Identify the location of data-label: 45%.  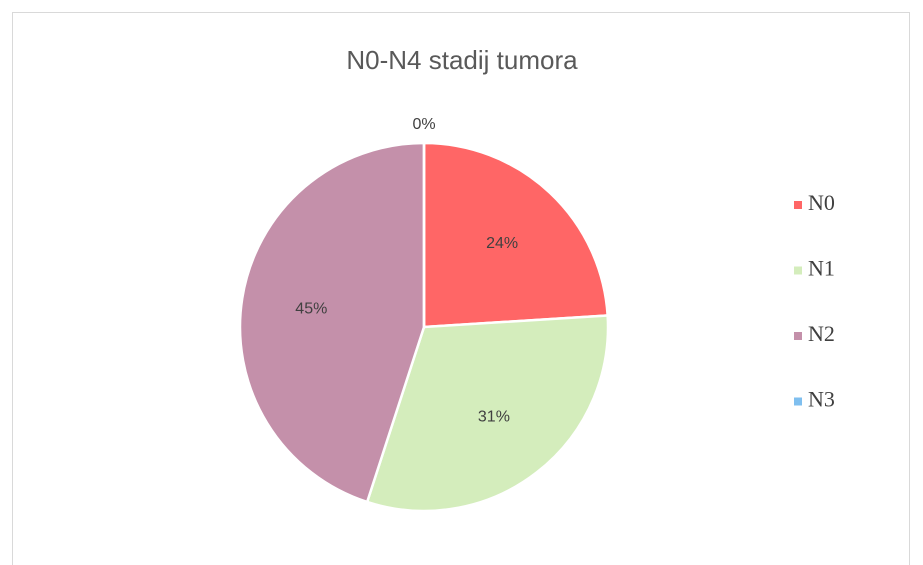
(311, 308).